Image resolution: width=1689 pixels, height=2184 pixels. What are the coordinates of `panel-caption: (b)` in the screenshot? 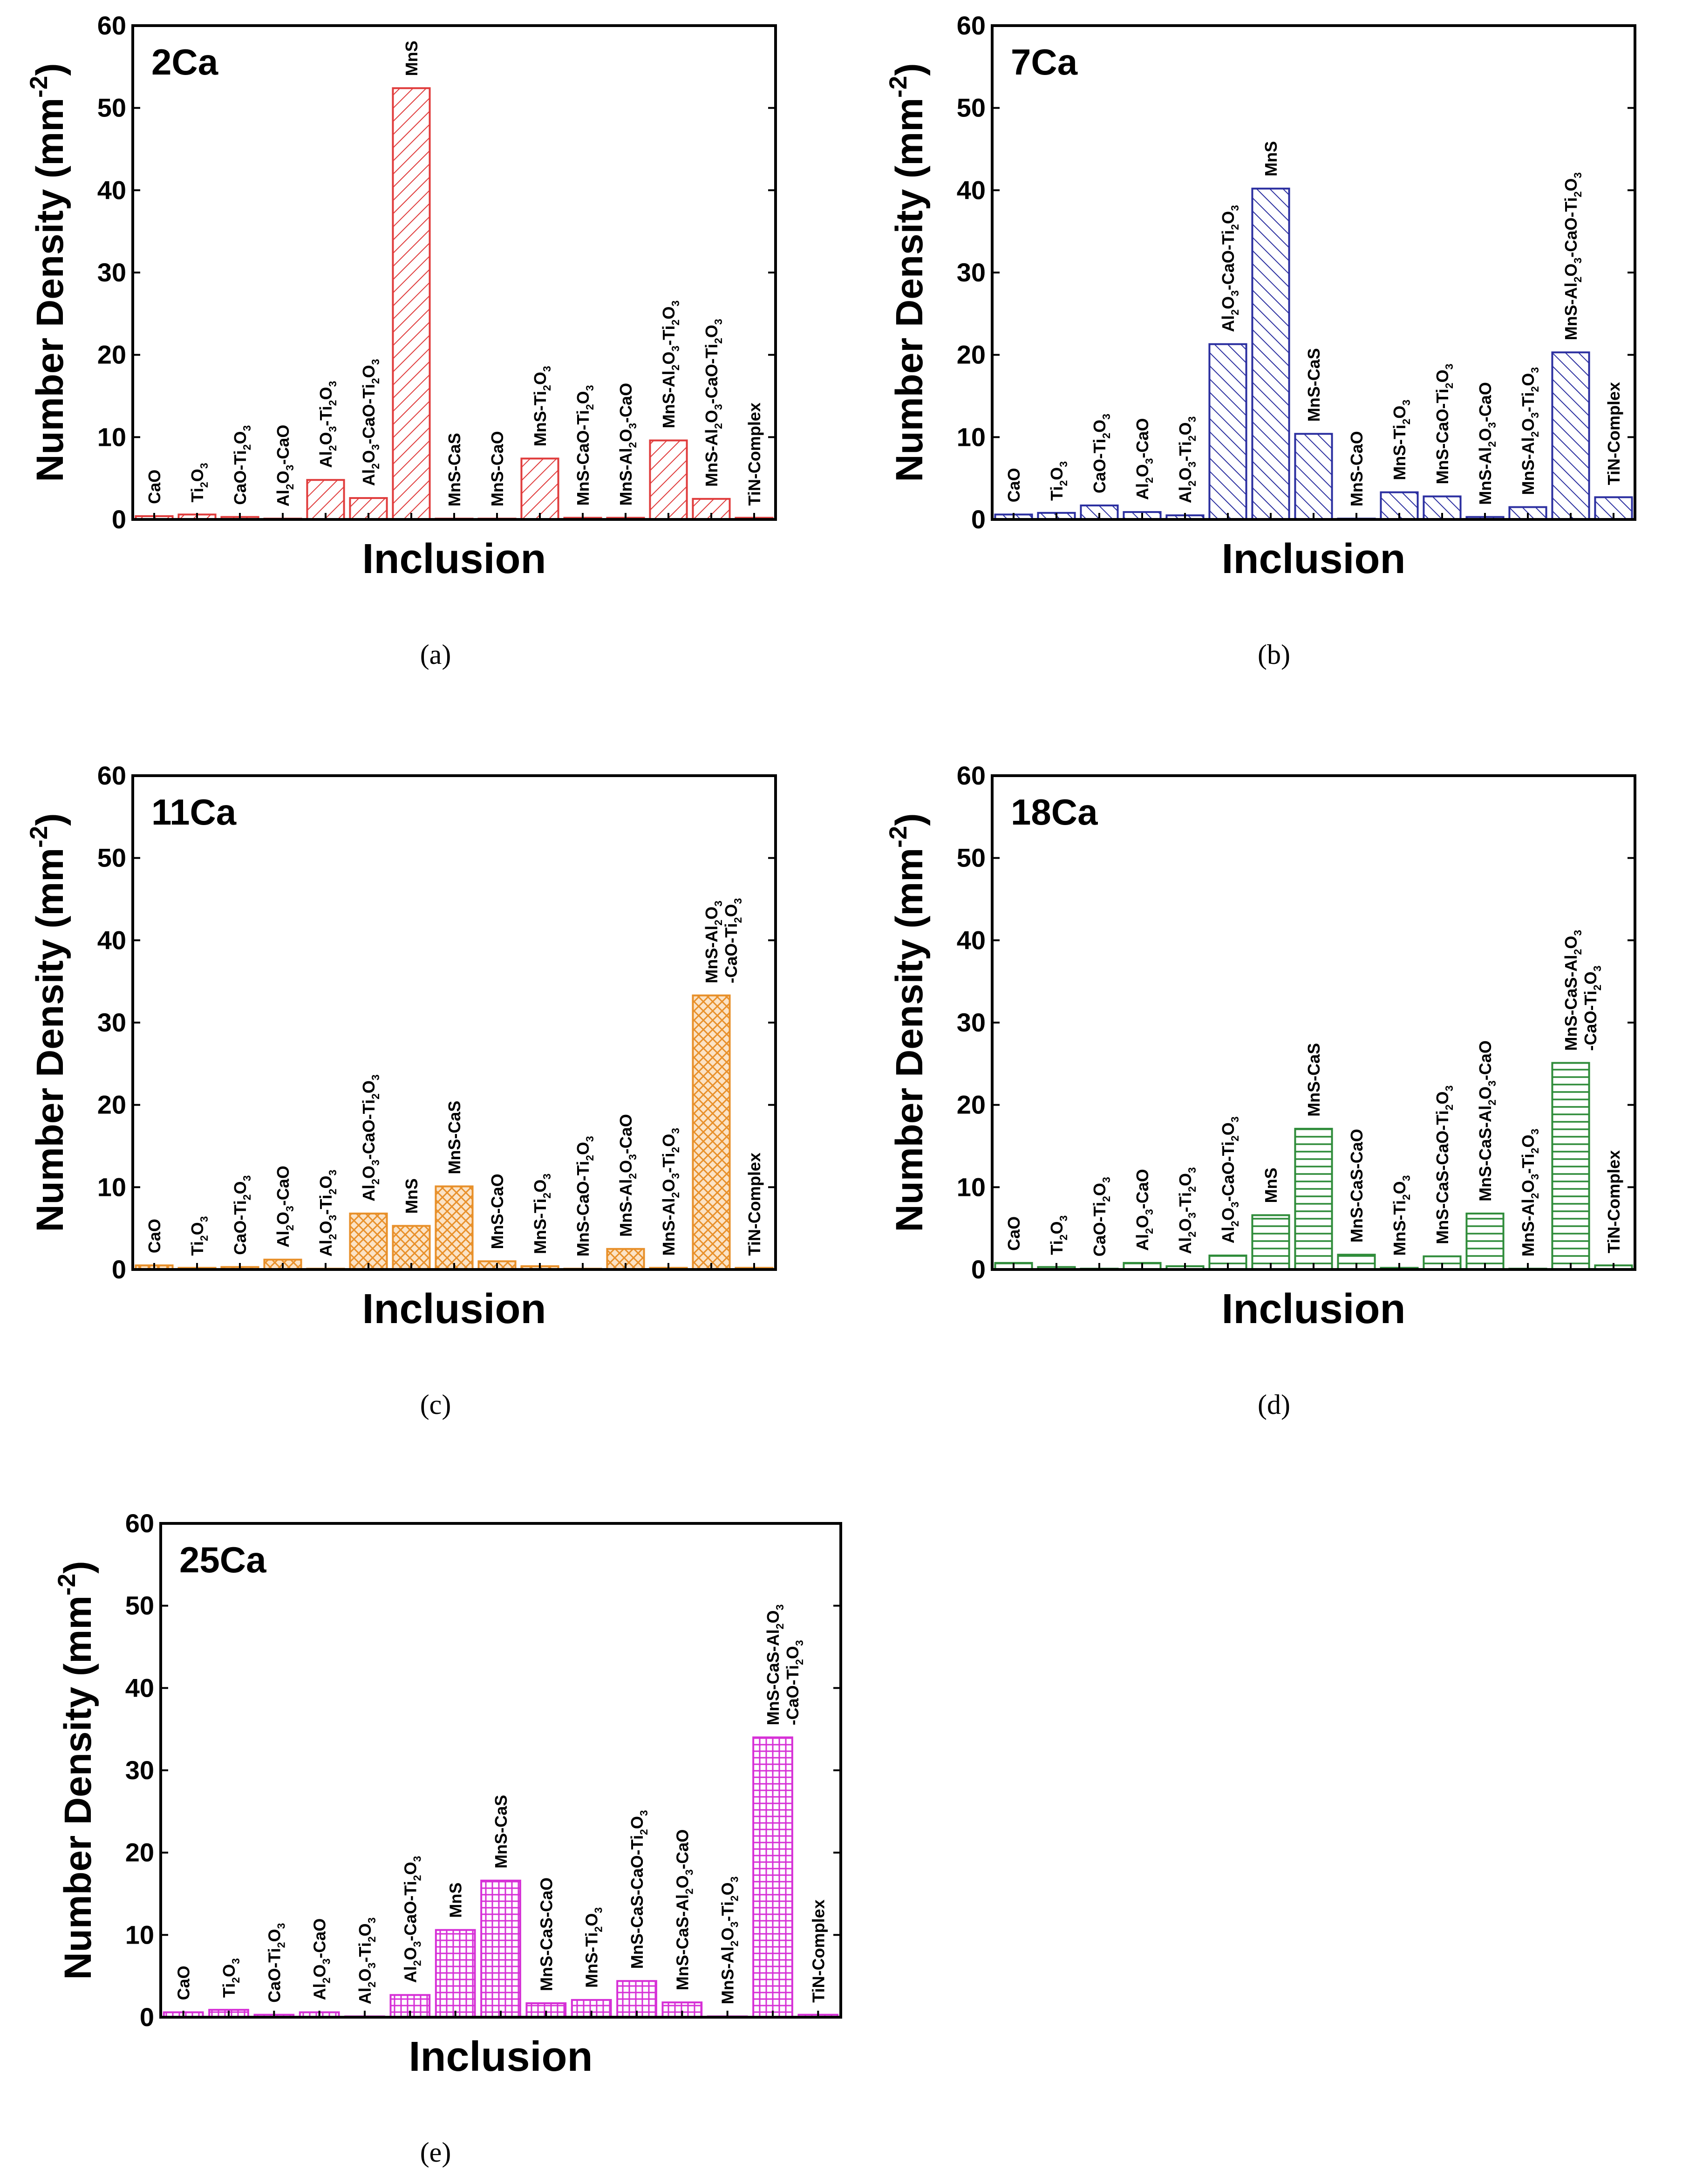 It's located at (1274, 654).